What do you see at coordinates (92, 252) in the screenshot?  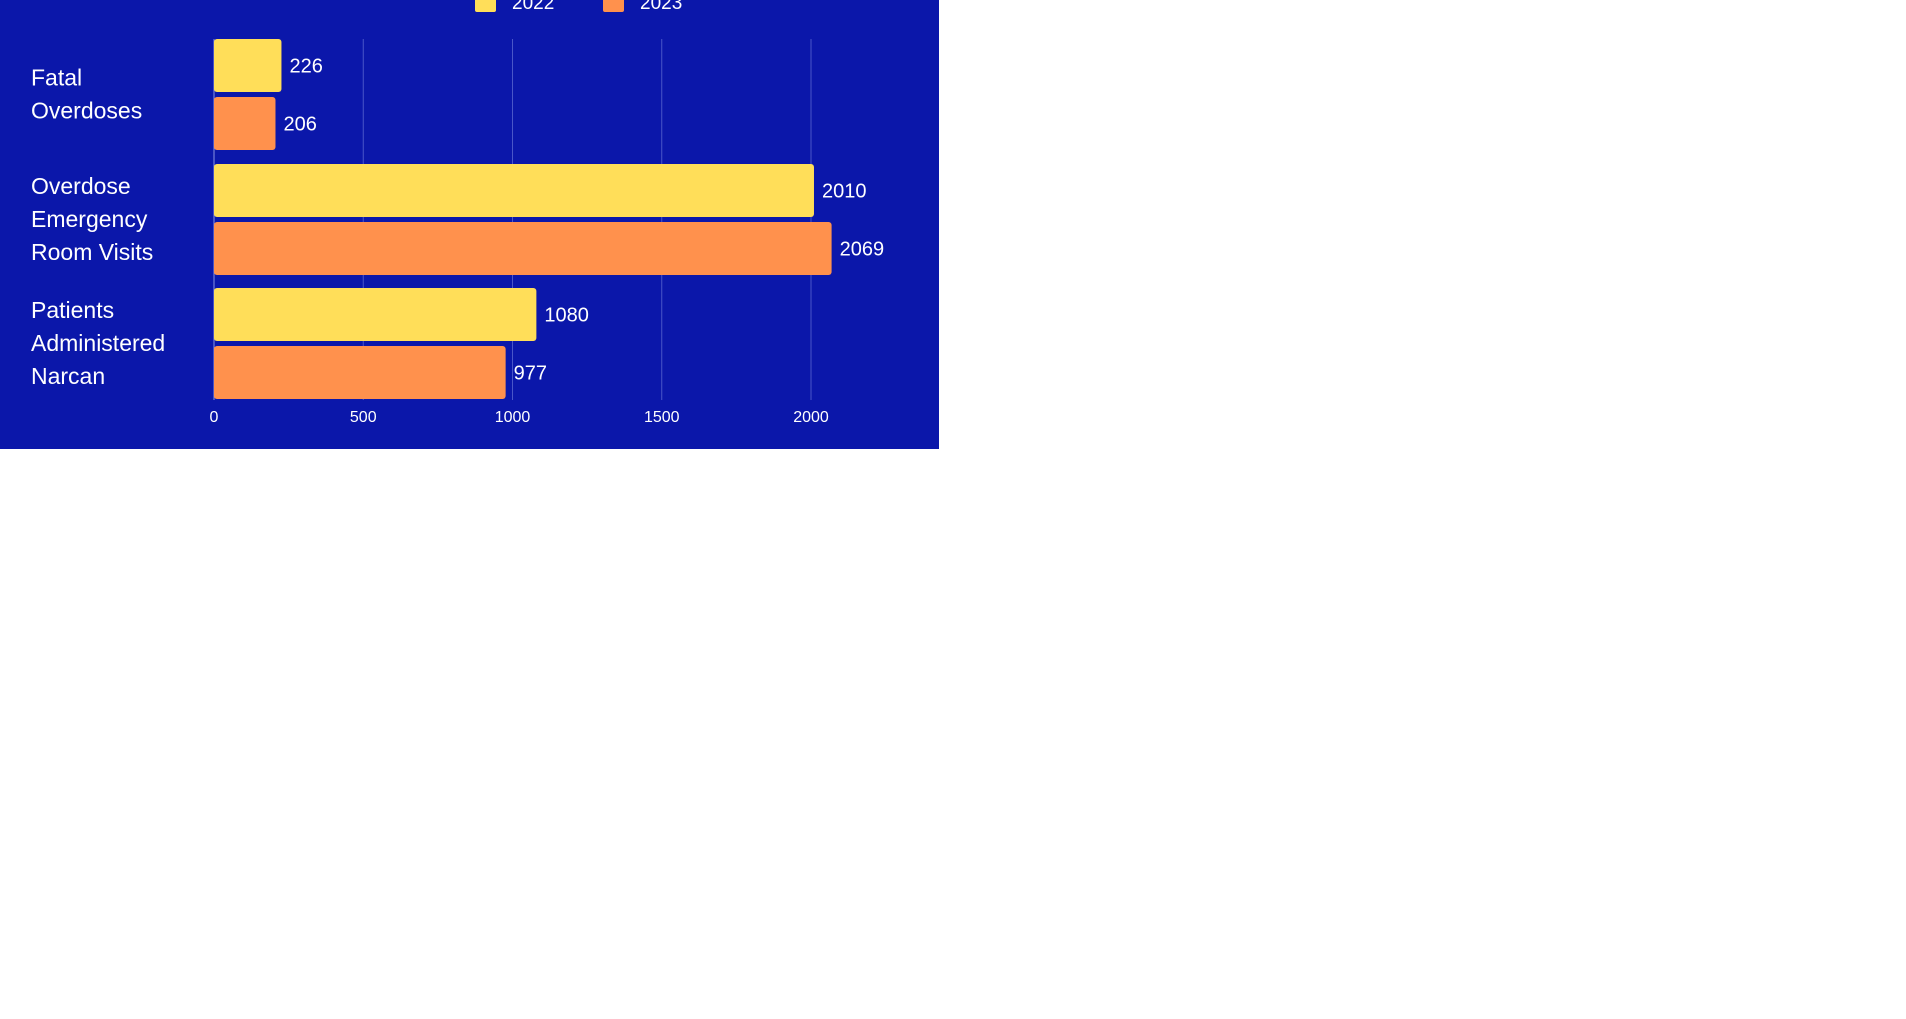 I see `category-label: Room Visits` at bounding box center [92, 252].